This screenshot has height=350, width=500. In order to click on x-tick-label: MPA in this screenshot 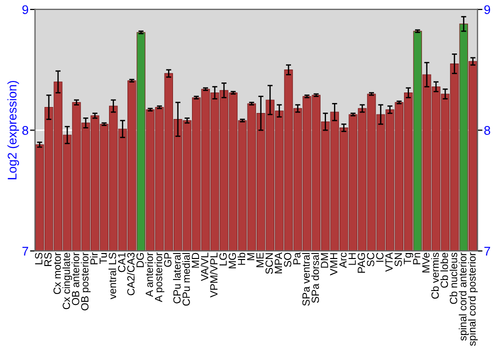, I will do `click(278, 263)`.